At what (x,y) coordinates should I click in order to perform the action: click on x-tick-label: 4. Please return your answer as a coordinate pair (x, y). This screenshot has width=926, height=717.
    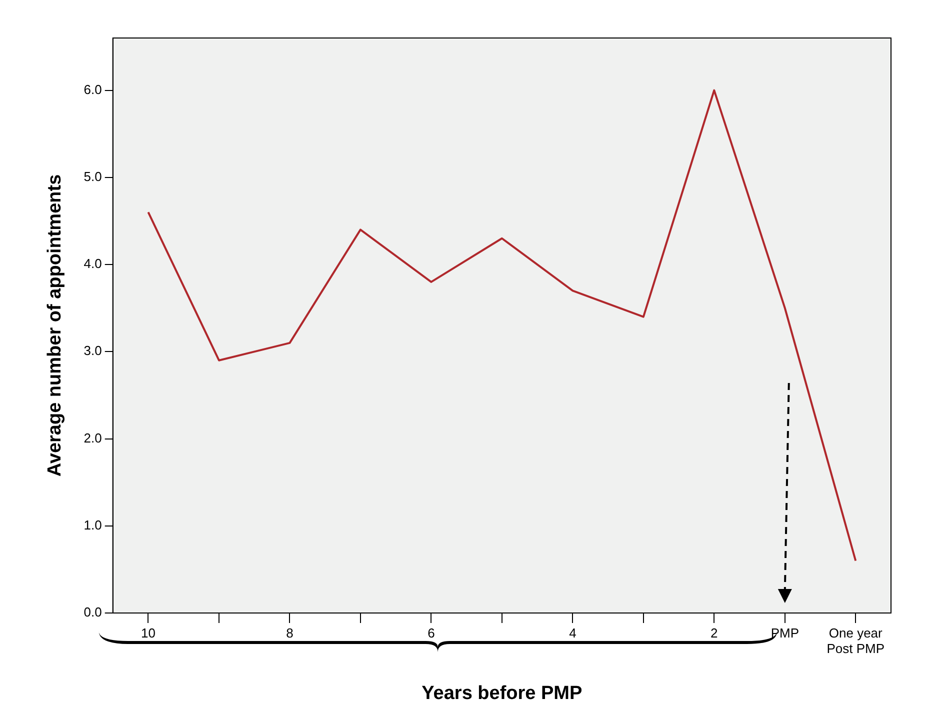
    Looking at the image, I should click on (572, 632).